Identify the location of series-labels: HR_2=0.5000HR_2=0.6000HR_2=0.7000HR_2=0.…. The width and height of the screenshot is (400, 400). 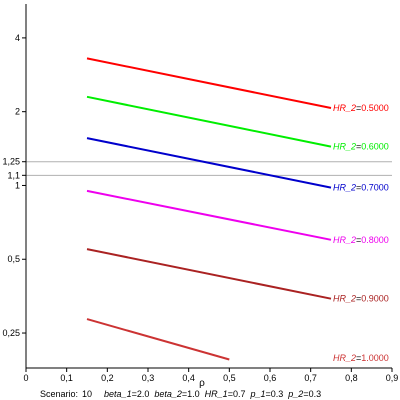
(361, 233).